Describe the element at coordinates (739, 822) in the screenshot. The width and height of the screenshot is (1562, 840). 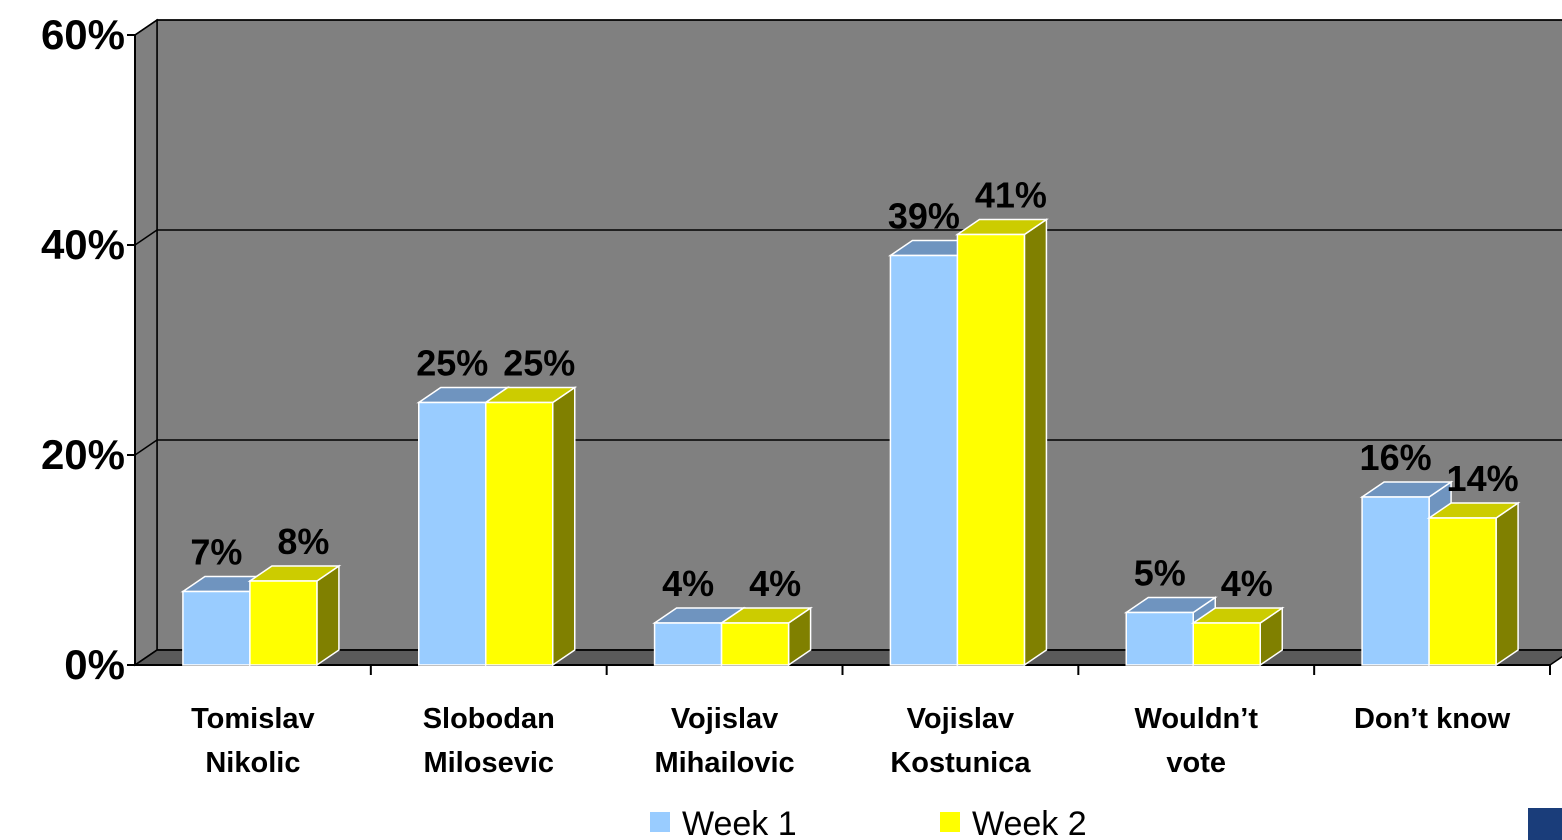
I see `legend-label: Week 1` at that location.